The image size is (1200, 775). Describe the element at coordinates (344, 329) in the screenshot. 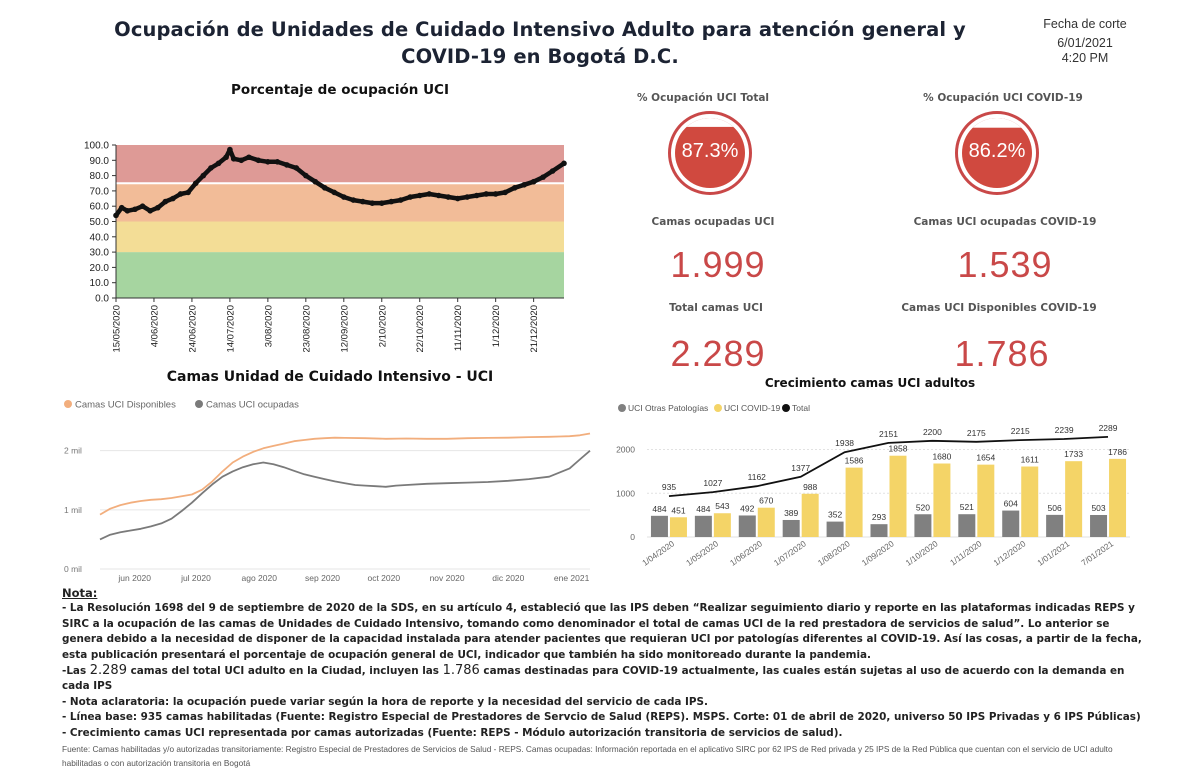

I see `occupancy-x-tick-label: 12/09/2020` at that location.